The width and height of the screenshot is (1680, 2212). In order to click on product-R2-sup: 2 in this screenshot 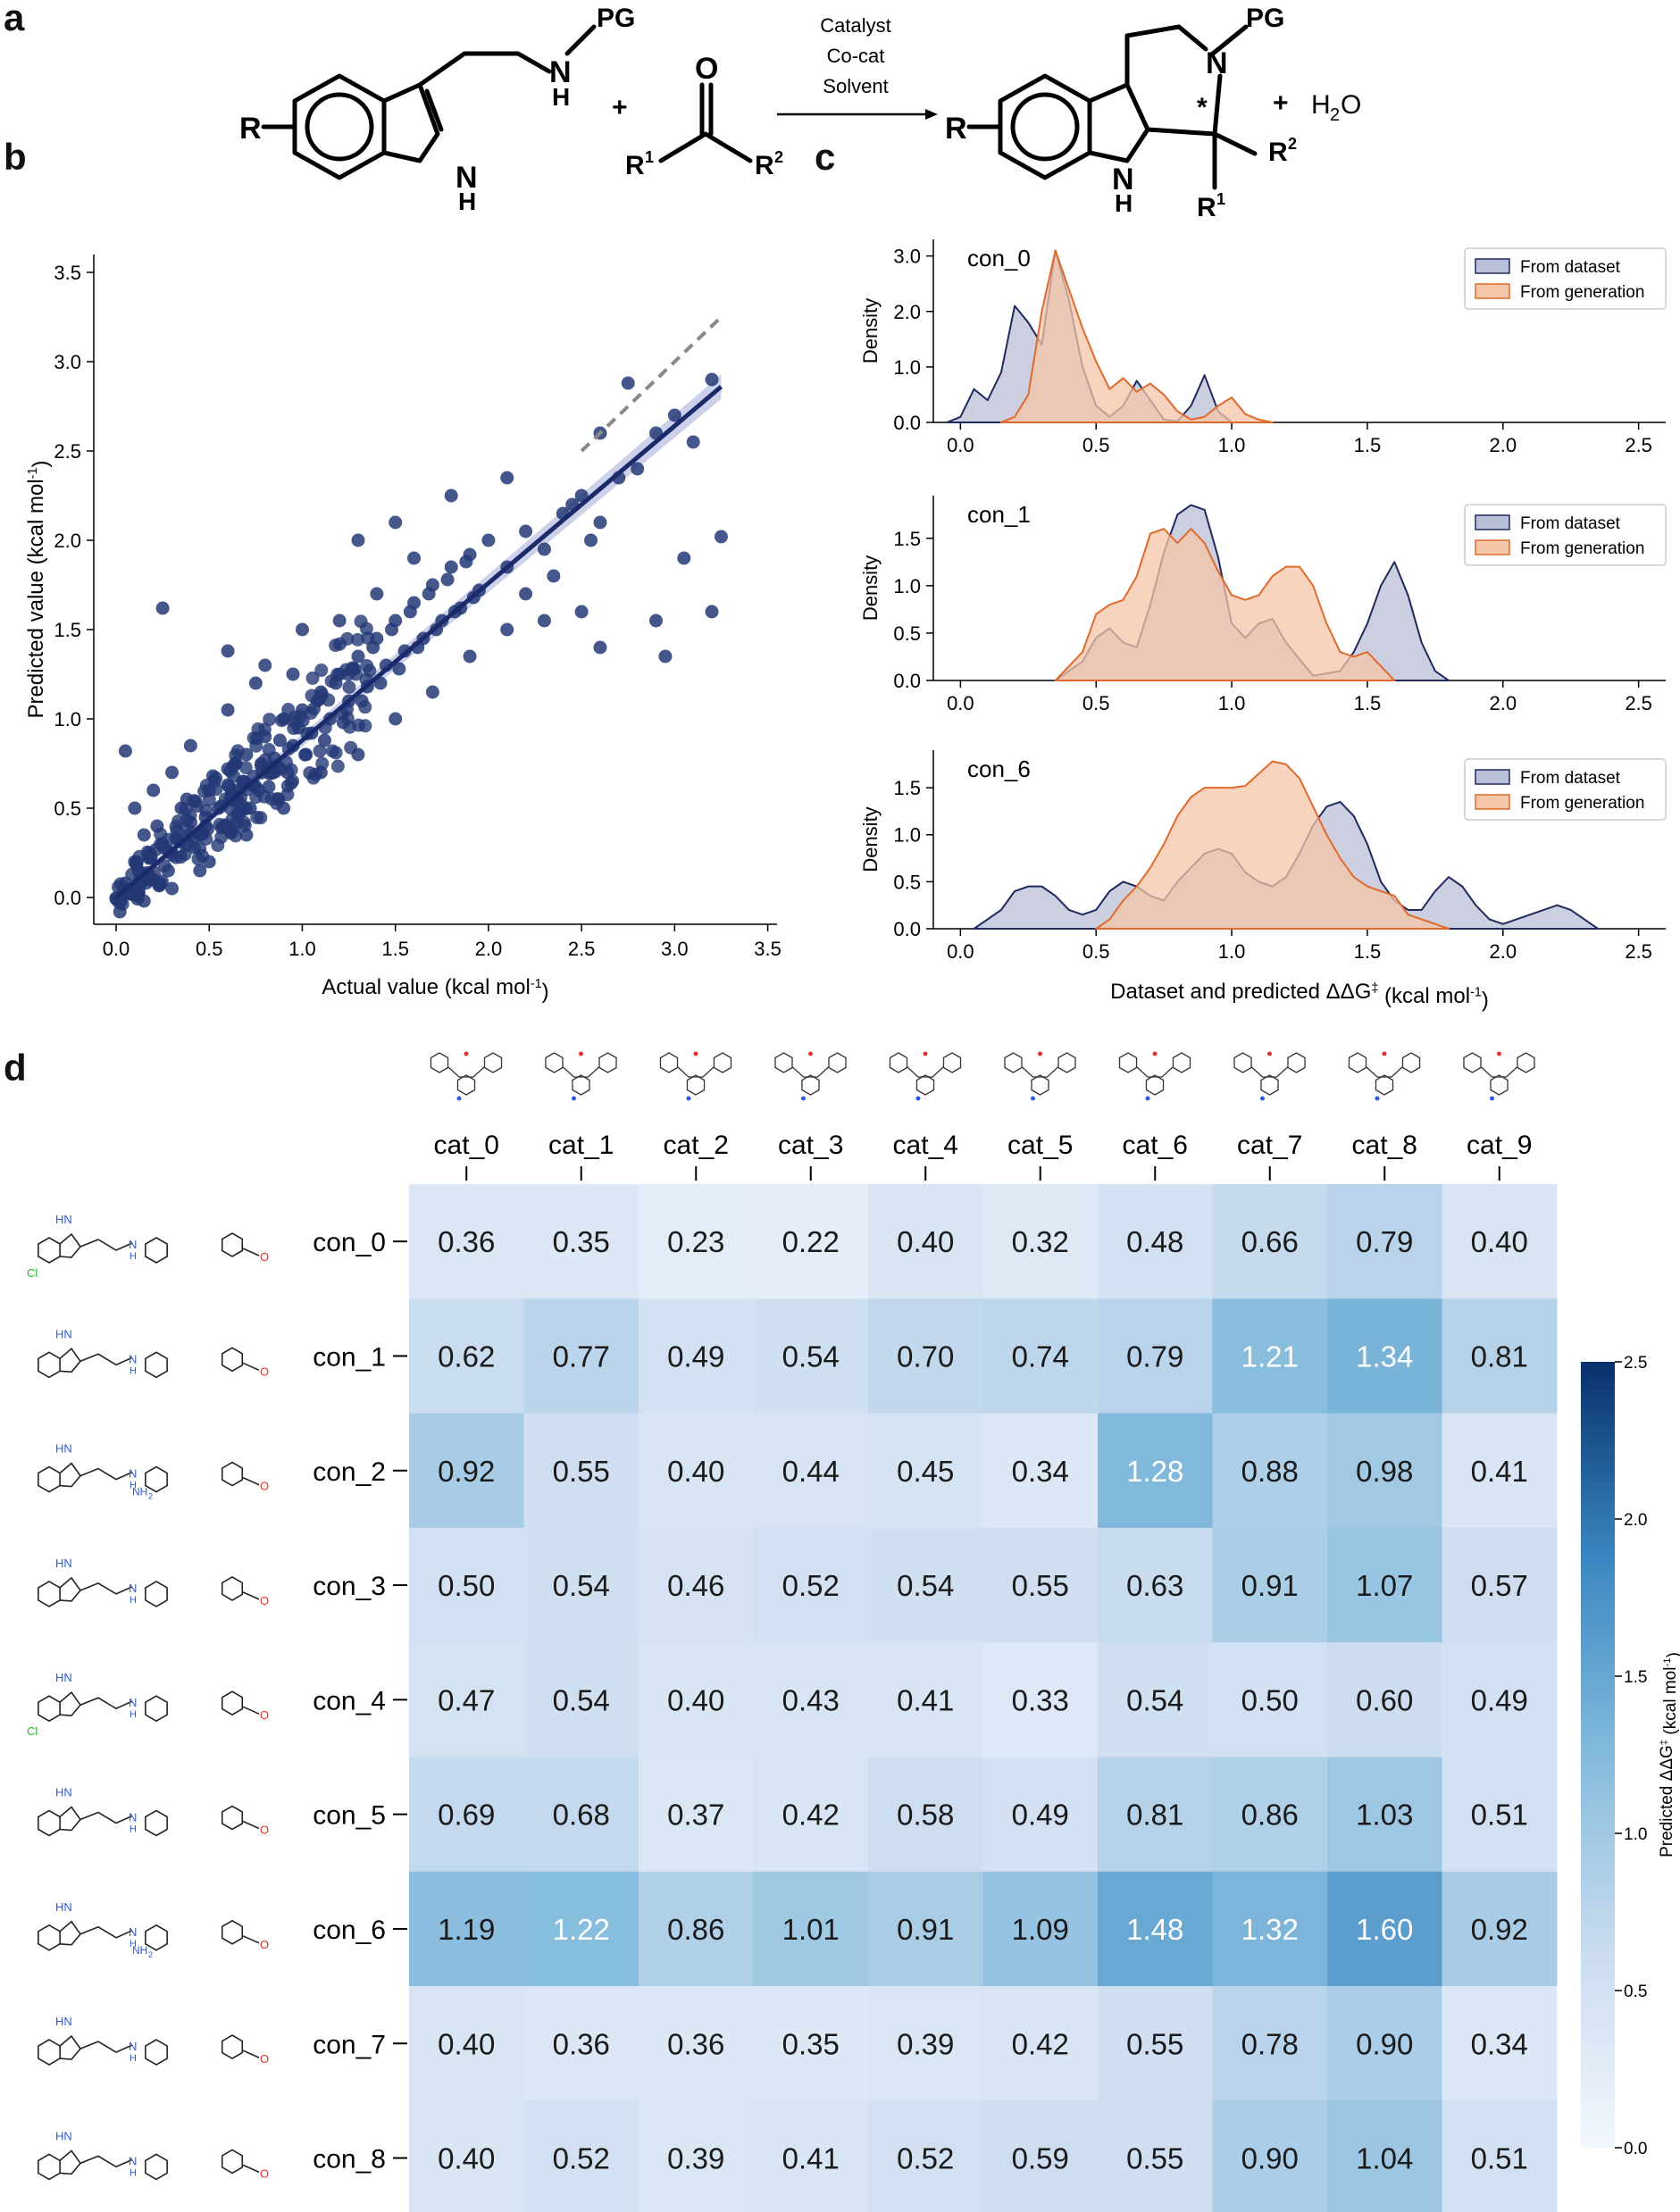, I will do `click(1292, 144)`.